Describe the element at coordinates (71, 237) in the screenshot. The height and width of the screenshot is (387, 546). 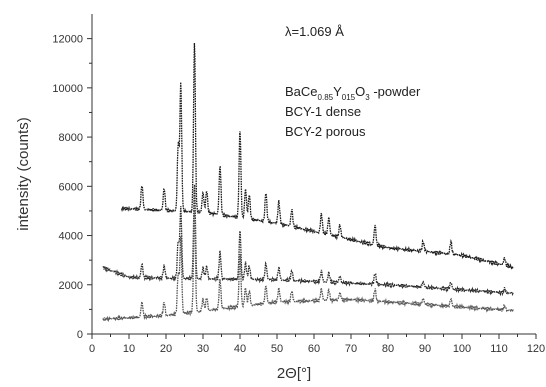
I see `y-tick-label: 4000` at that location.